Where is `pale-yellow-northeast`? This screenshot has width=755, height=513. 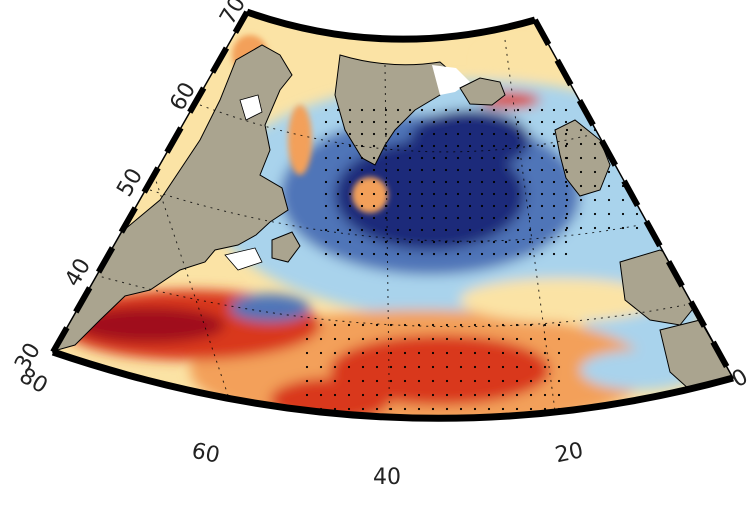 pale-yellow-northeast is located at coordinates (520, 60).